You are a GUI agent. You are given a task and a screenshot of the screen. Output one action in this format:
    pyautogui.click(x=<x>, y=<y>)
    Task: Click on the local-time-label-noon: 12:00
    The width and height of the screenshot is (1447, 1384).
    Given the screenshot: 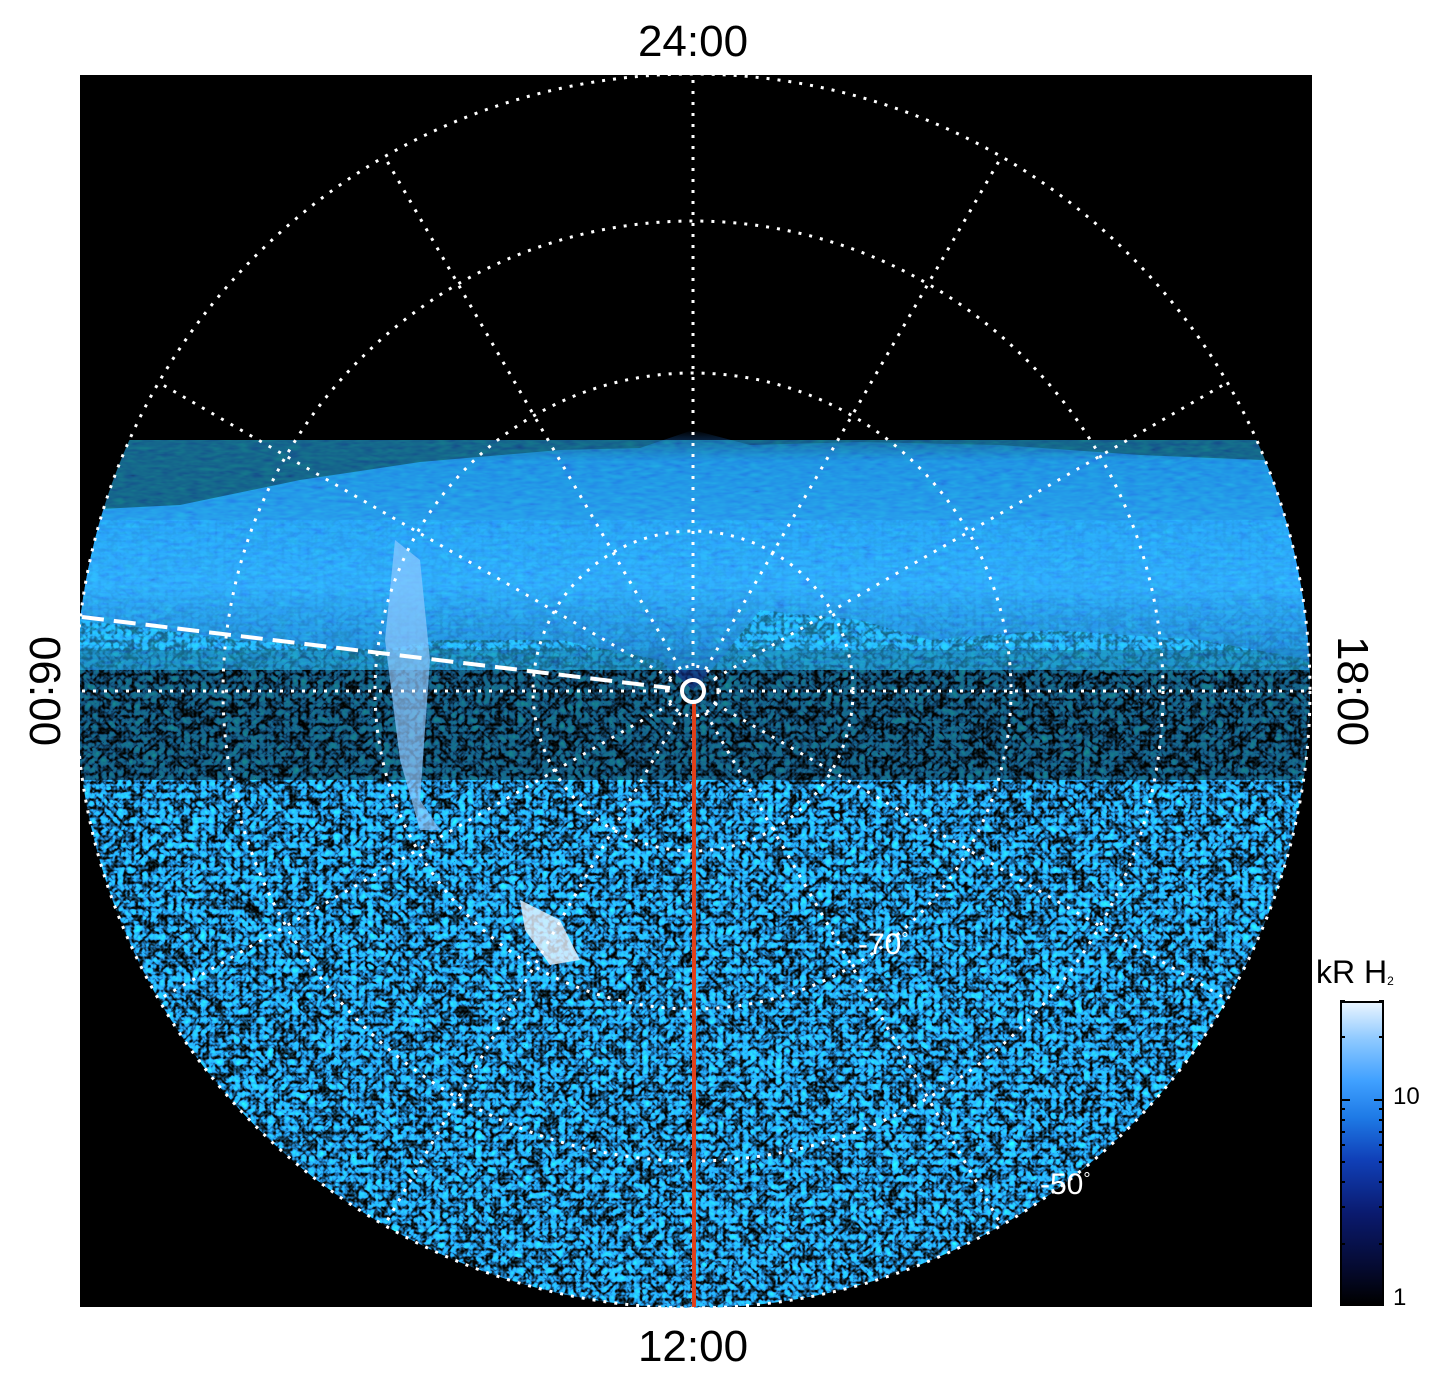 What is the action you would take?
    pyautogui.click(x=693, y=1346)
    